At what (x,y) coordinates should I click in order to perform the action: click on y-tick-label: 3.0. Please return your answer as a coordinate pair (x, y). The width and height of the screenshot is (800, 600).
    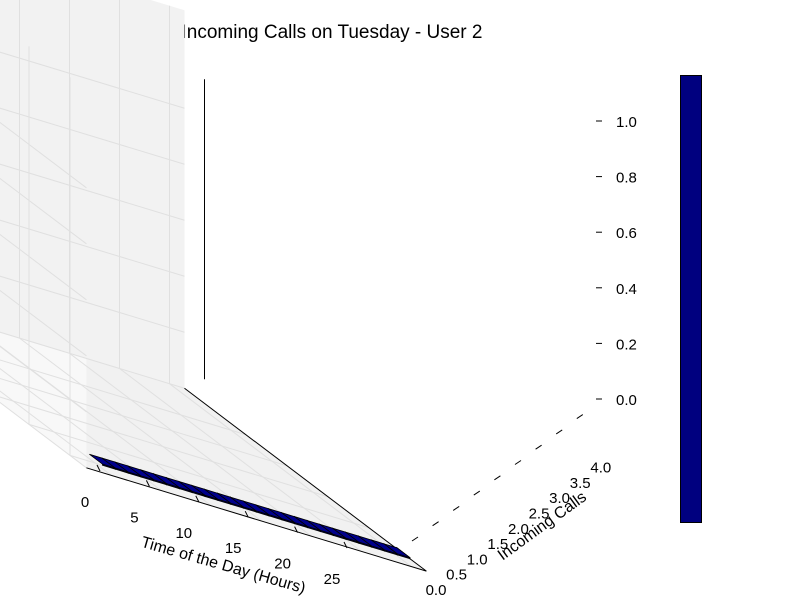
    Looking at the image, I should click on (559, 498).